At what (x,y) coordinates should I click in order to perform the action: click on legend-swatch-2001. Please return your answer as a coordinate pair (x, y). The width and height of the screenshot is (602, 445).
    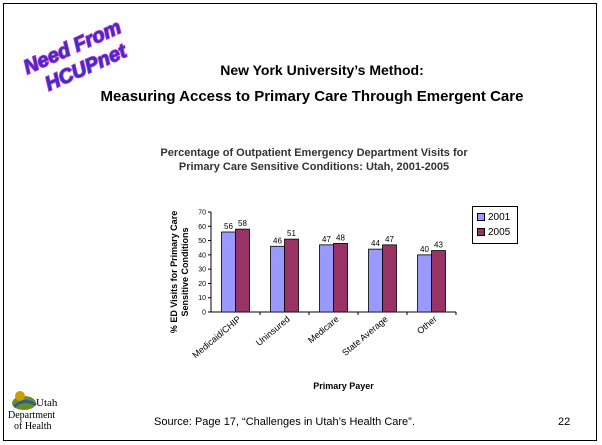
    Looking at the image, I should click on (481, 217).